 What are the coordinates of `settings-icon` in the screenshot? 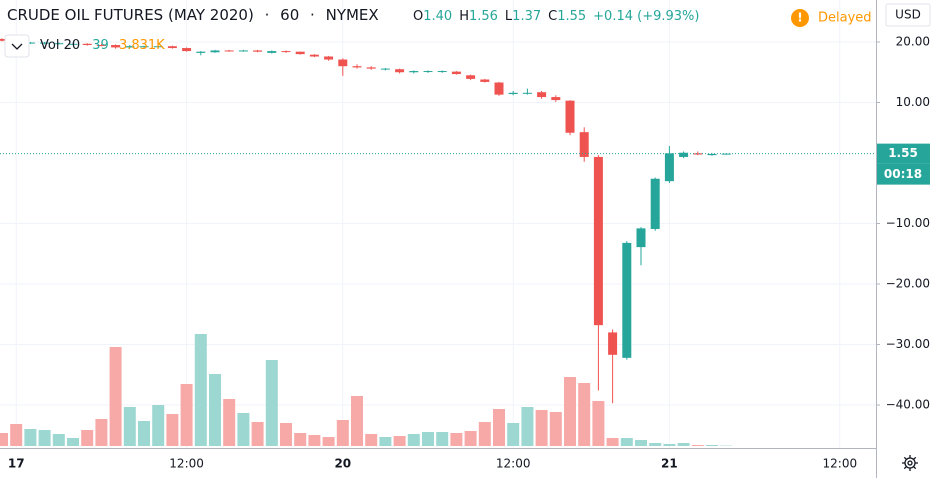 It's located at (910, 463).